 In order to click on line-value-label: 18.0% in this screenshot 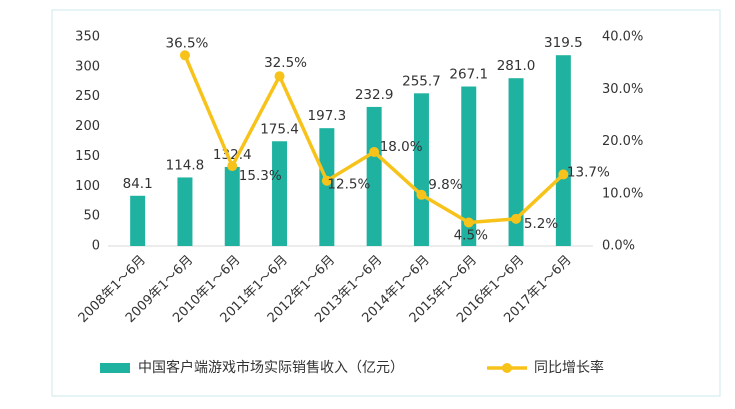, I will do `click(401, 147)`.